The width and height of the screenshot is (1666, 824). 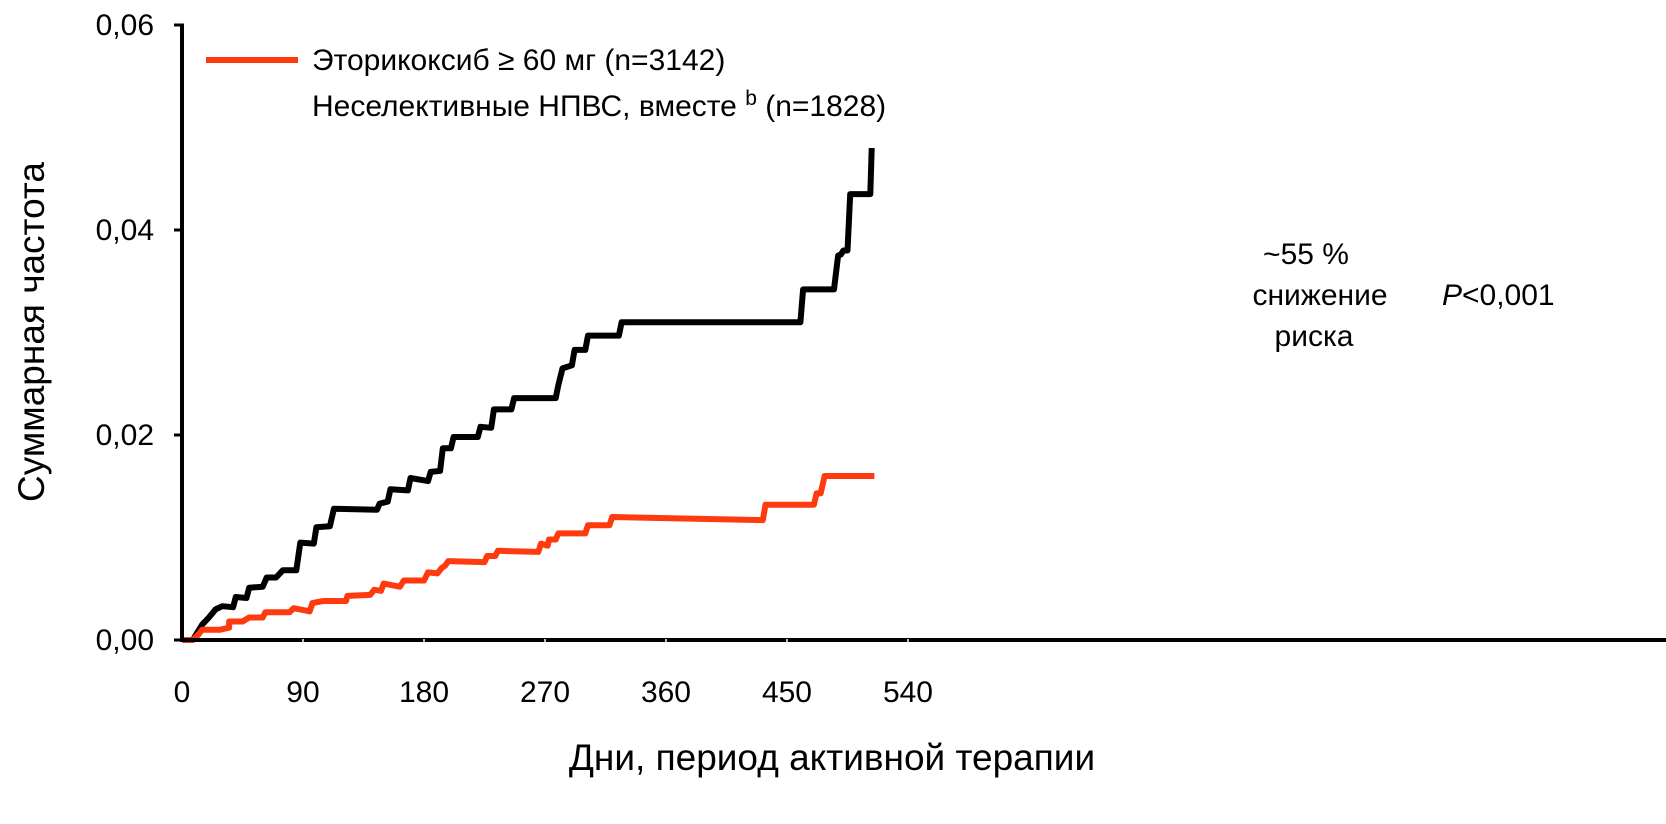 I want to click on y-axis-title: Суммарная частота, so click(x=31, y=332).